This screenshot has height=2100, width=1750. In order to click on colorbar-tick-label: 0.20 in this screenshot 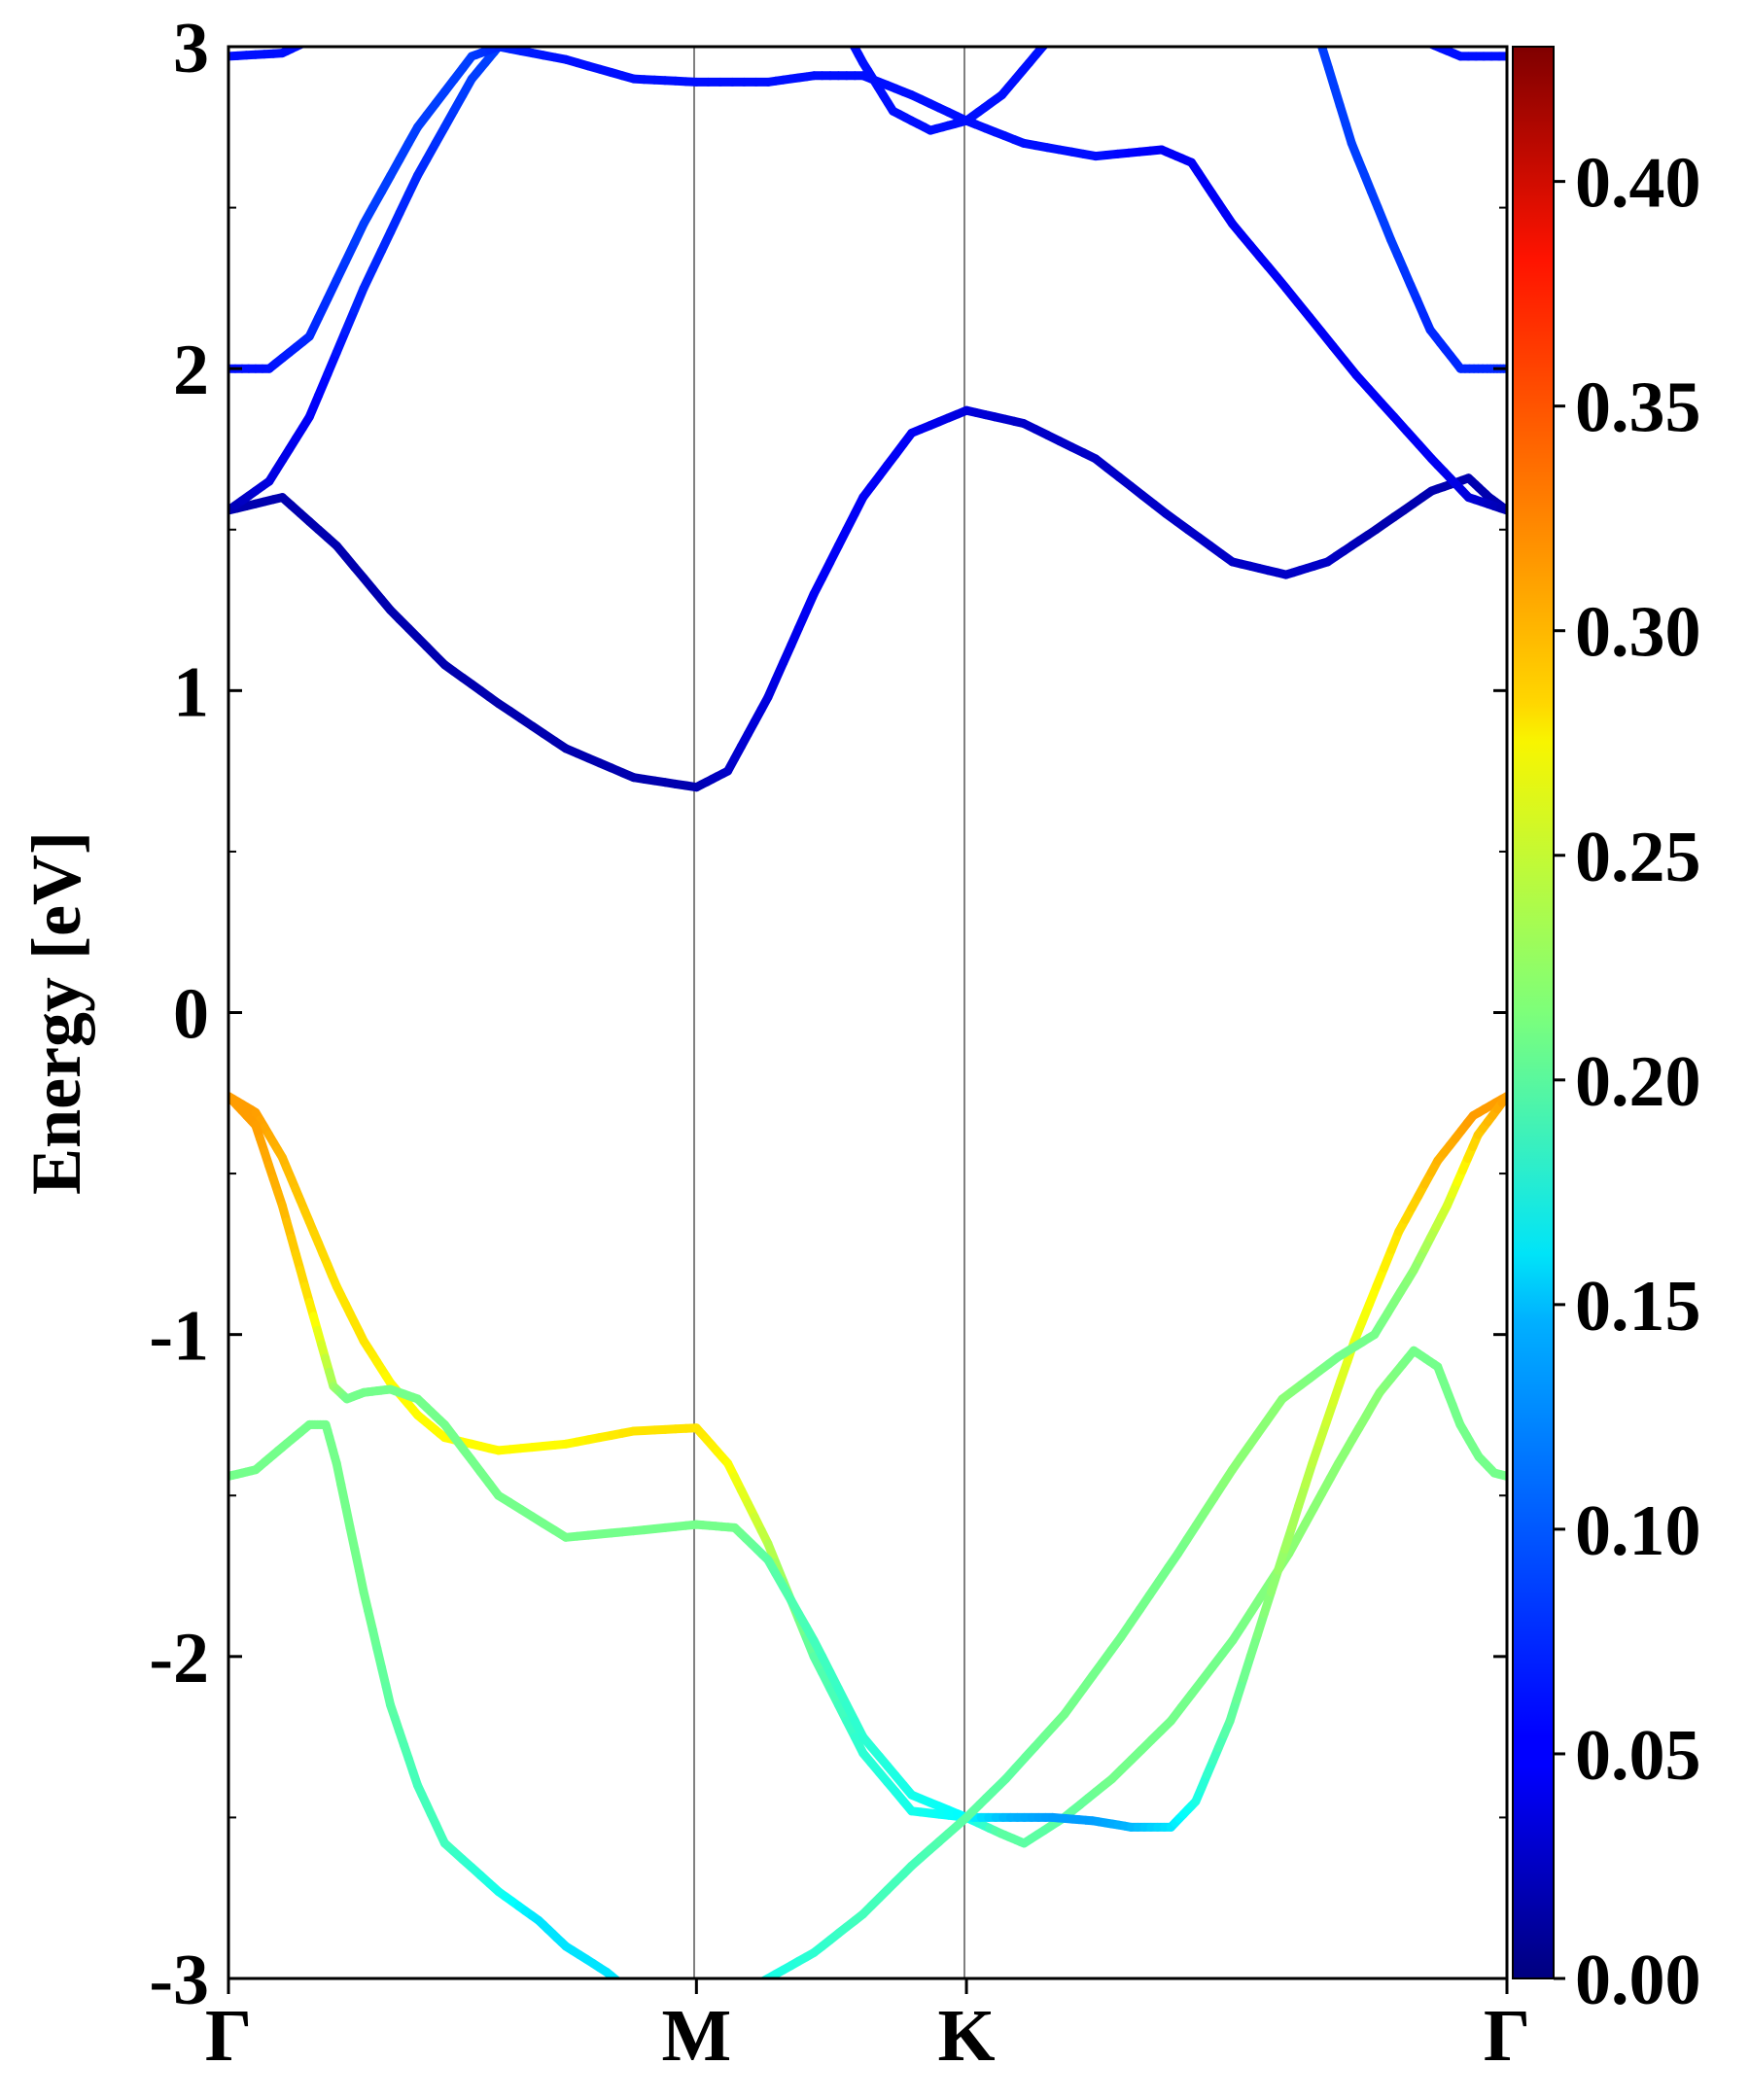, I will do `click(1638, 1082)`.